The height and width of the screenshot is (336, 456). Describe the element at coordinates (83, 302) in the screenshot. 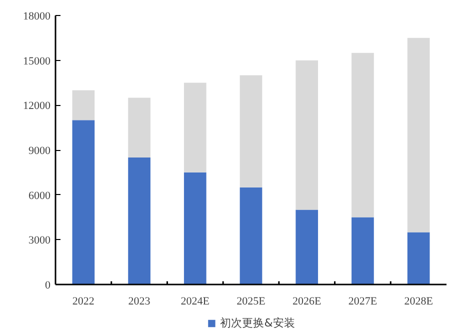

I see `x-tick-label: 2022` at that location.